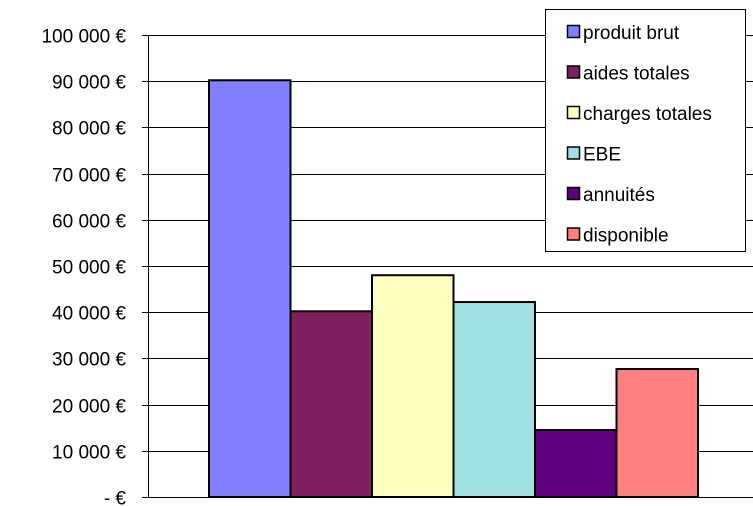 The height and width of the screenshot is (506, 753). I want to click on bar-annuit-s, so click(576, 464).